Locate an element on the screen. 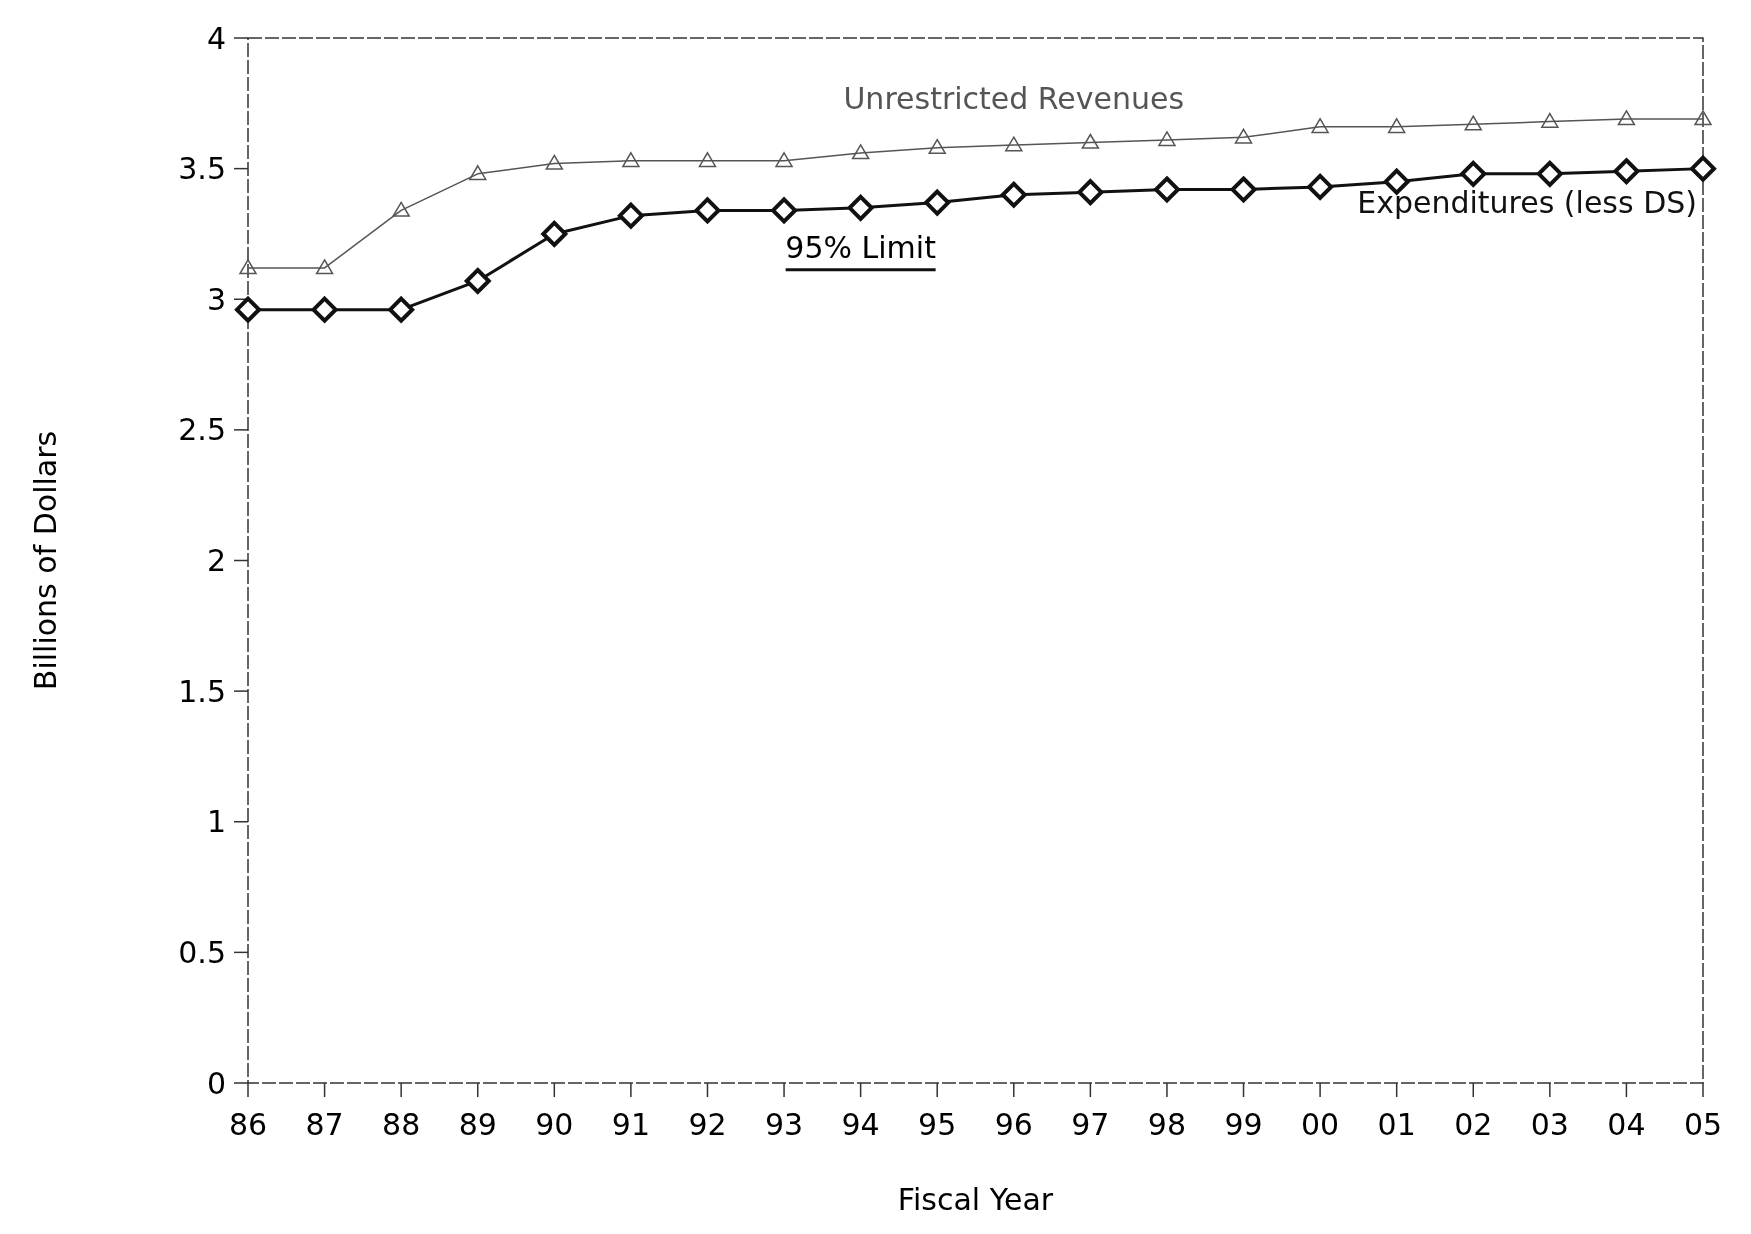 Image resolution: width=1751 pixels, height=1234 pixels. x-tick-label: 91 is located at coordinates (630, 1124).